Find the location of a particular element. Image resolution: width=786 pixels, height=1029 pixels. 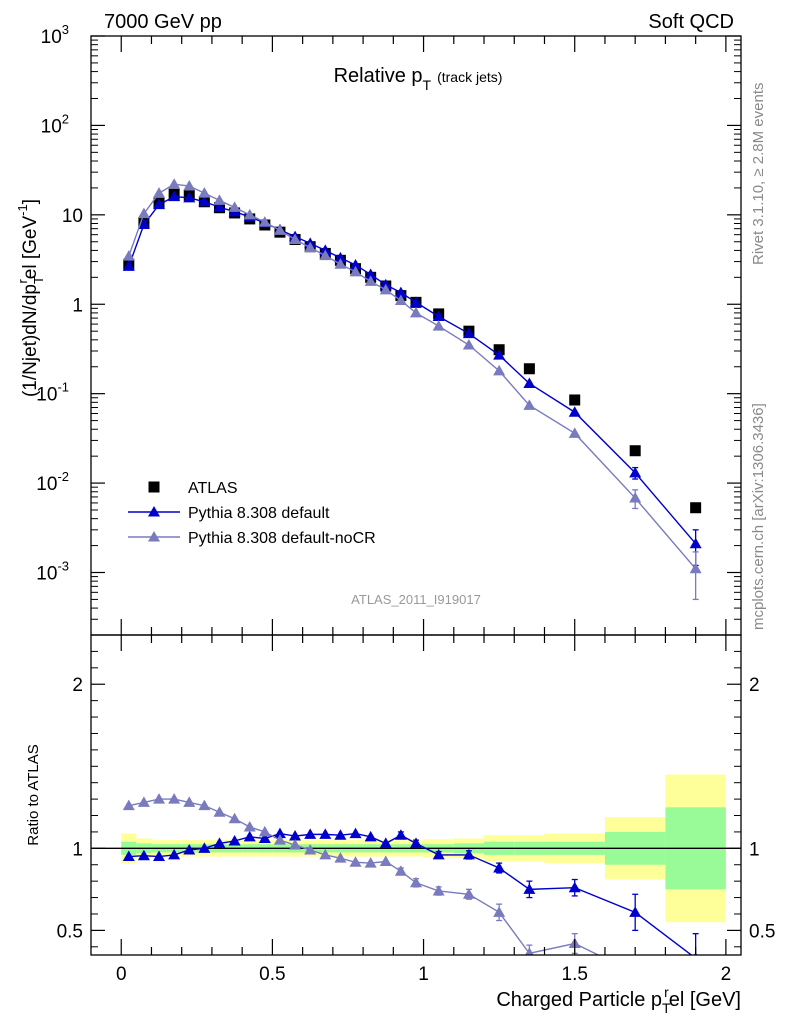

y-tick-label: 1 is located at coordinates (77, 305).